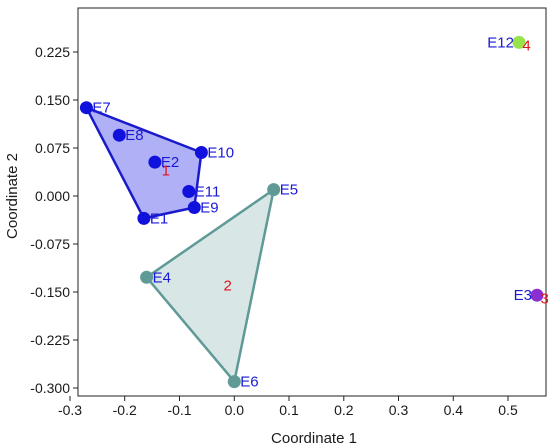  Describe the element at coordinates (228, 286) in the screenshot. I see `cluster-label-2: 2` at that location.